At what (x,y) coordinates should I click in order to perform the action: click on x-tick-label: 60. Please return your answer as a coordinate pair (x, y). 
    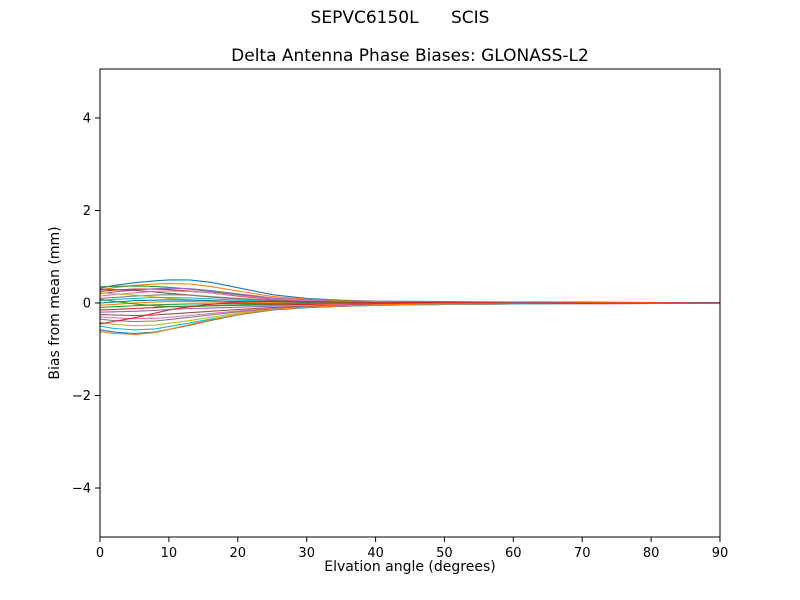
    Looking at the image, I should click on (513, 553).